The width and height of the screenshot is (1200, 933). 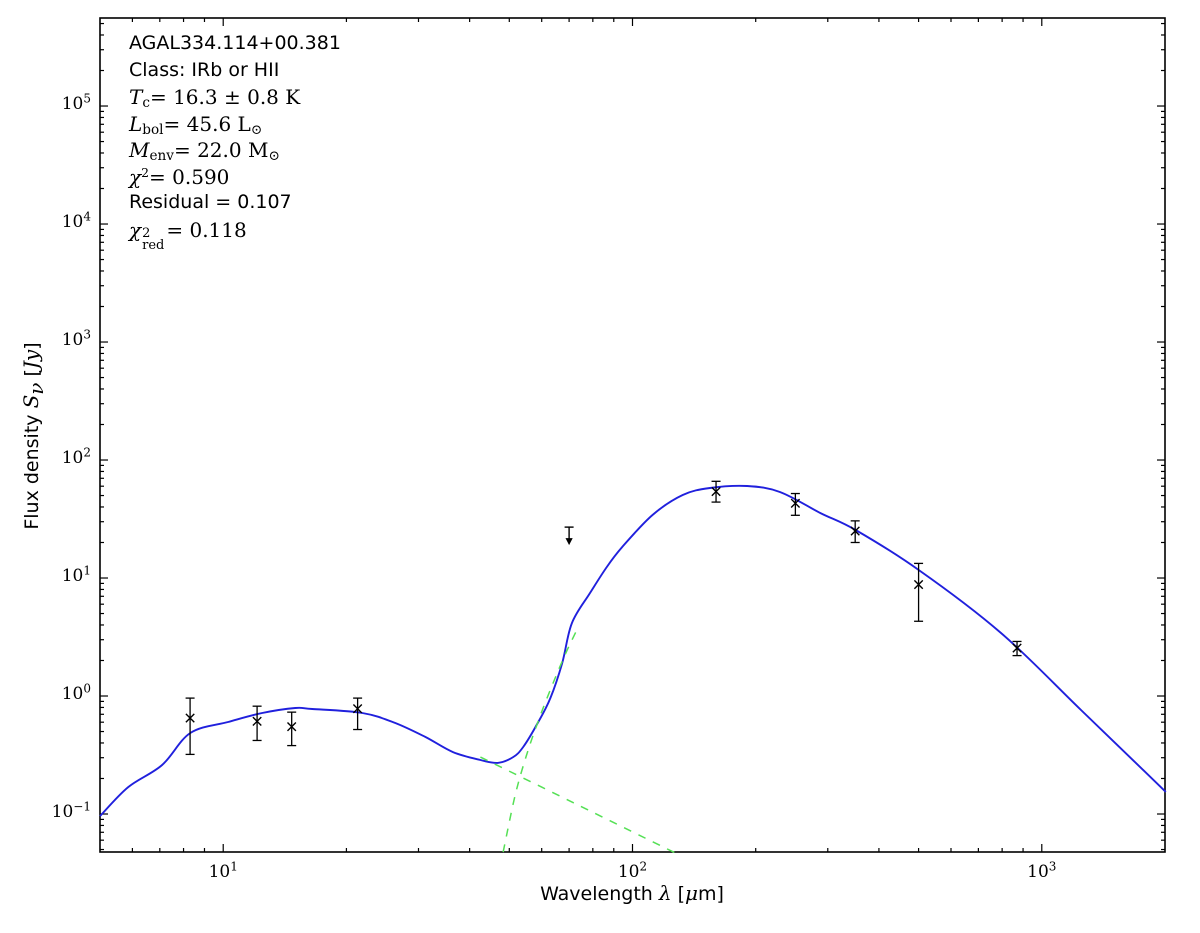 What do you see at coordinates (206, 229) in the screenshot?
I see `text-part: = 0.118` at bounding box center [206, 229].